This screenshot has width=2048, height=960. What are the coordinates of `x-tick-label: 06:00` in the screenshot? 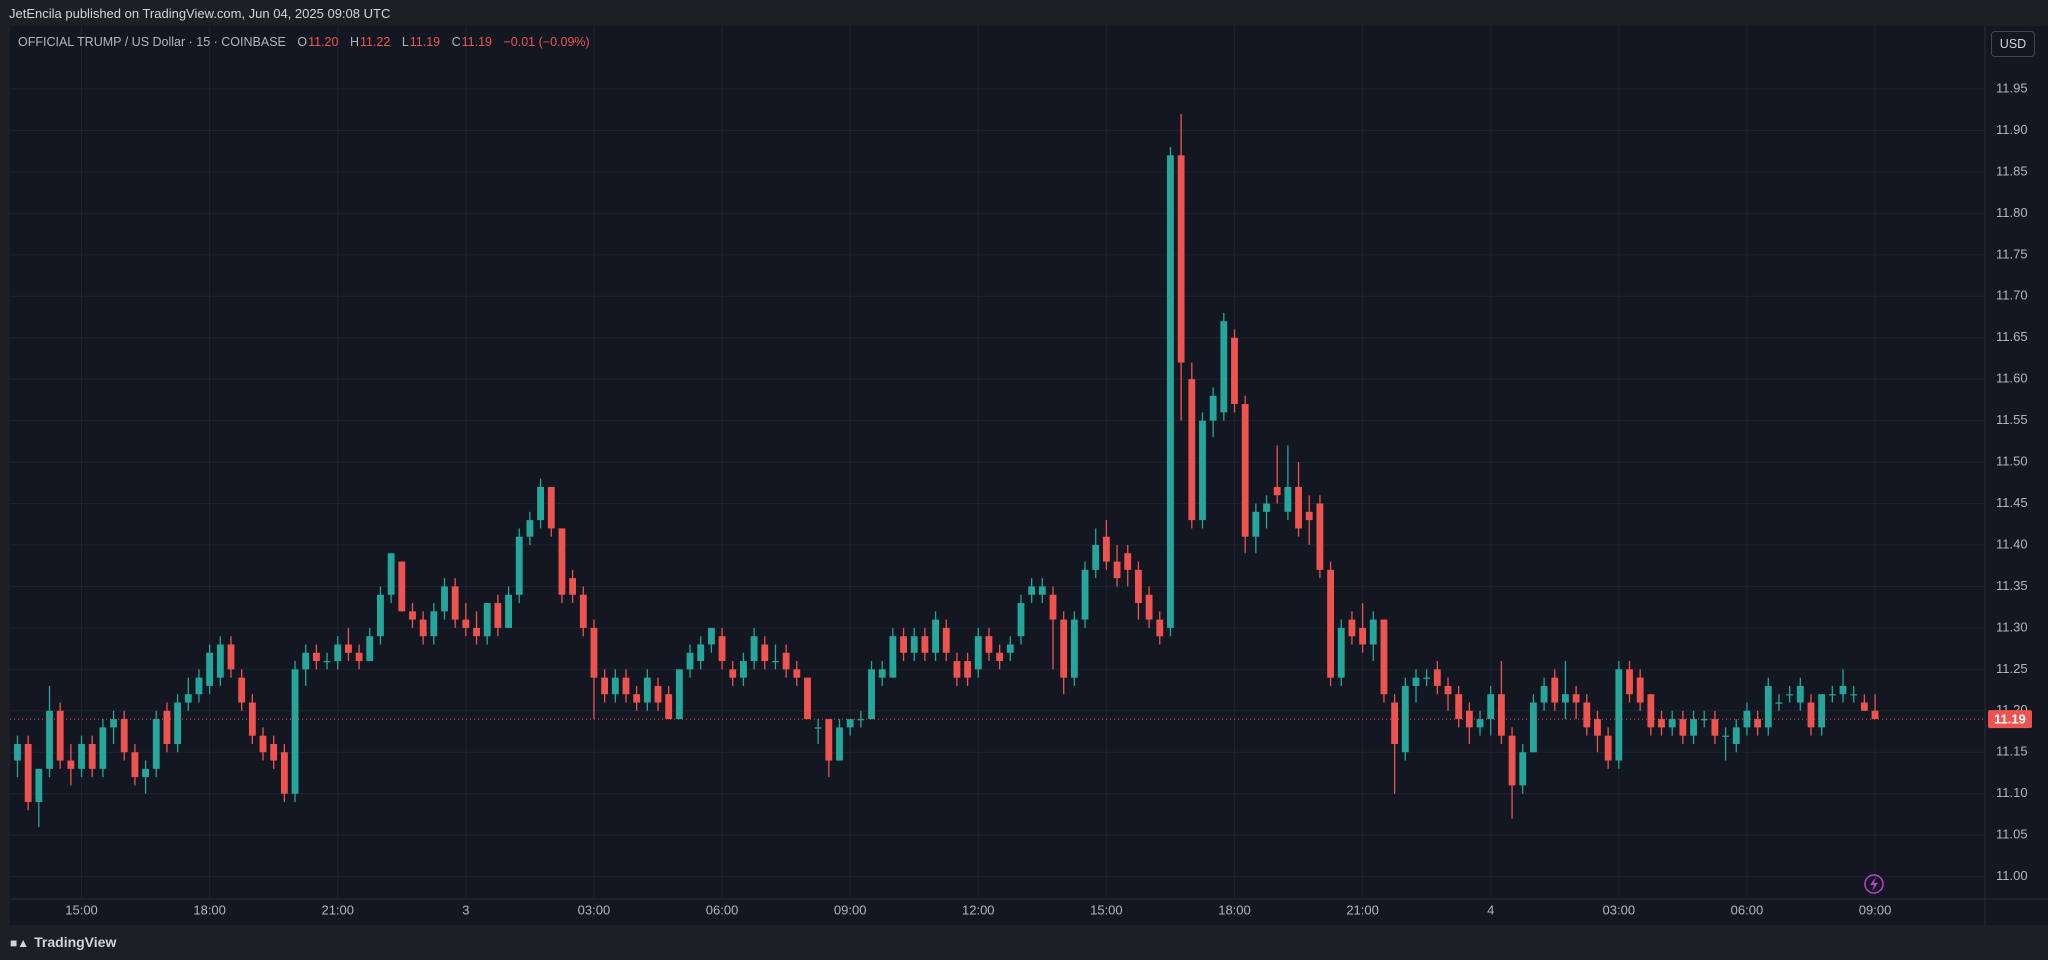 It's located at (1747, 909).